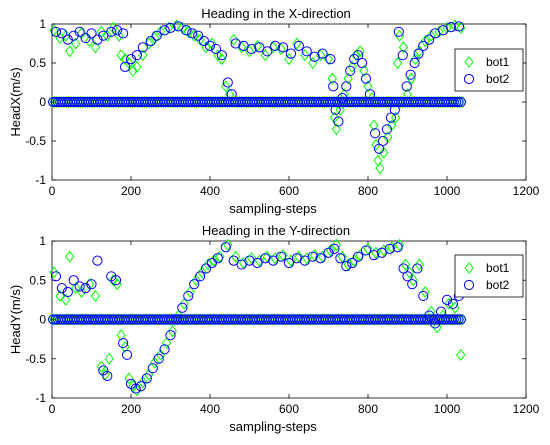  I want to click on legend-label-bot2: bot2, so click(498, 79).